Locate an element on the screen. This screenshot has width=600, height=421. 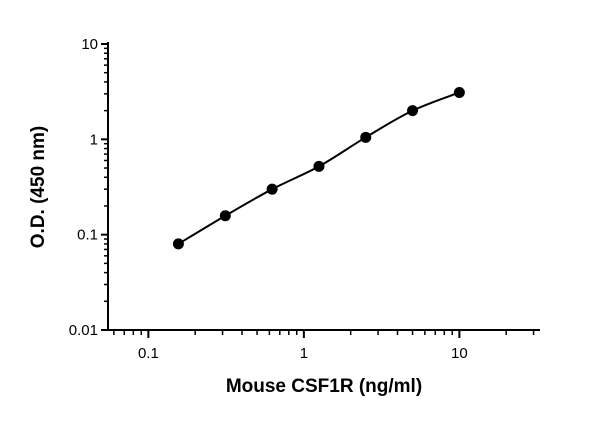
x-tick-label: 1 is located at coordinates (304, 353).